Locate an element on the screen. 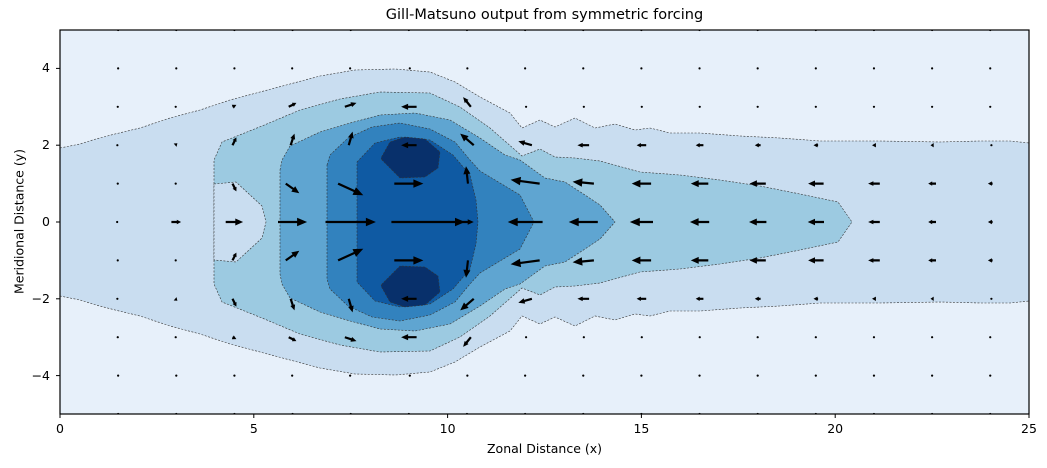 The height and width of the screenshot is (468, 1047). y-tick-label: −4 is located at coordinates (40, 375).